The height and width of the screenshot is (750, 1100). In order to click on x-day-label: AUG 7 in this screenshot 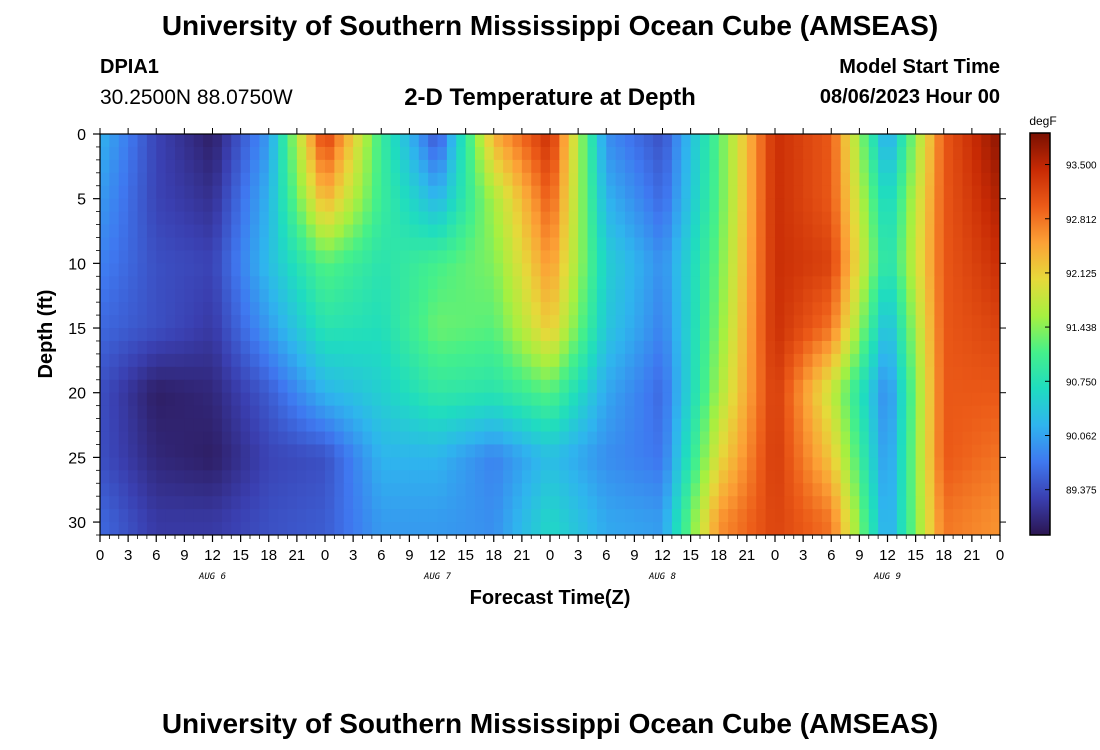, I will do `click(437, 577)`.